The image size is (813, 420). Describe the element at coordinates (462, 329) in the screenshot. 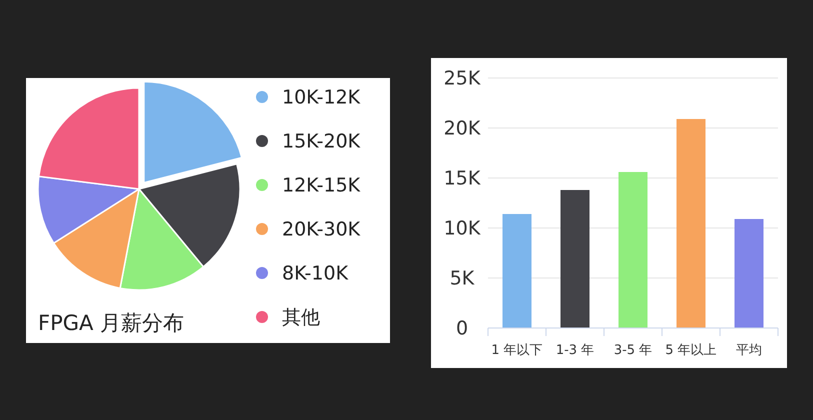

I see `y-tick-label: 0` at that location.